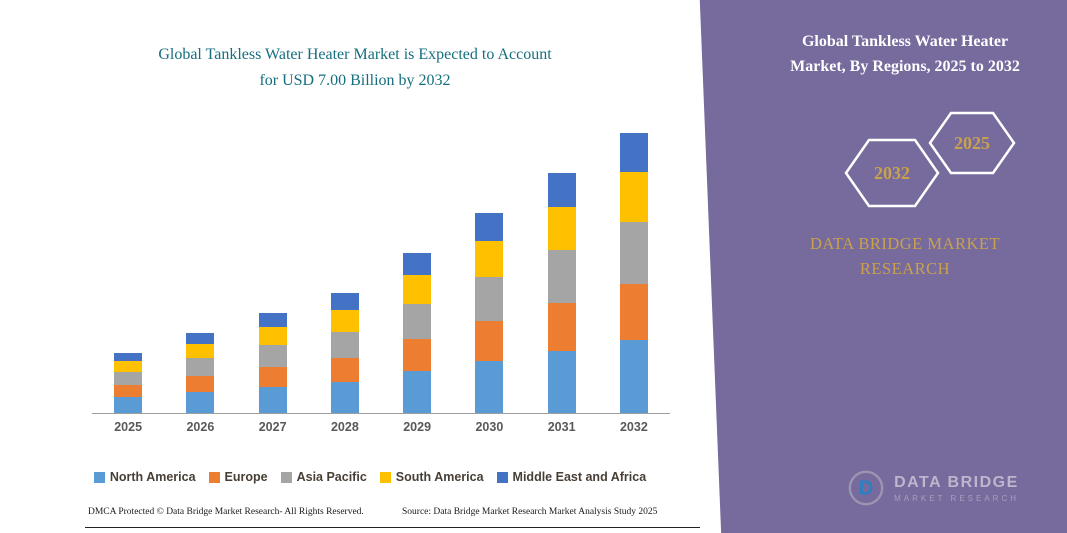 Image resolution: width=1067 pixels, height=533 pixels. Describe the element at coordinates (905, 268) in the screenshot. I see `brand-line2: RESEARCH` at that location.